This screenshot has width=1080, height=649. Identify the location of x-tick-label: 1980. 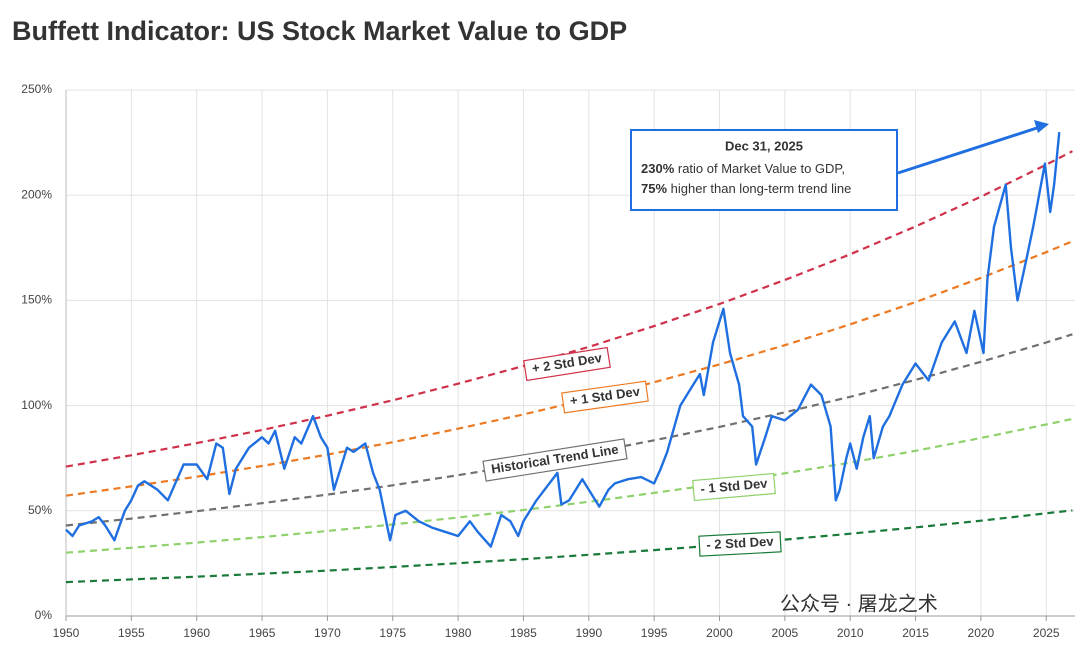
(458, 633).